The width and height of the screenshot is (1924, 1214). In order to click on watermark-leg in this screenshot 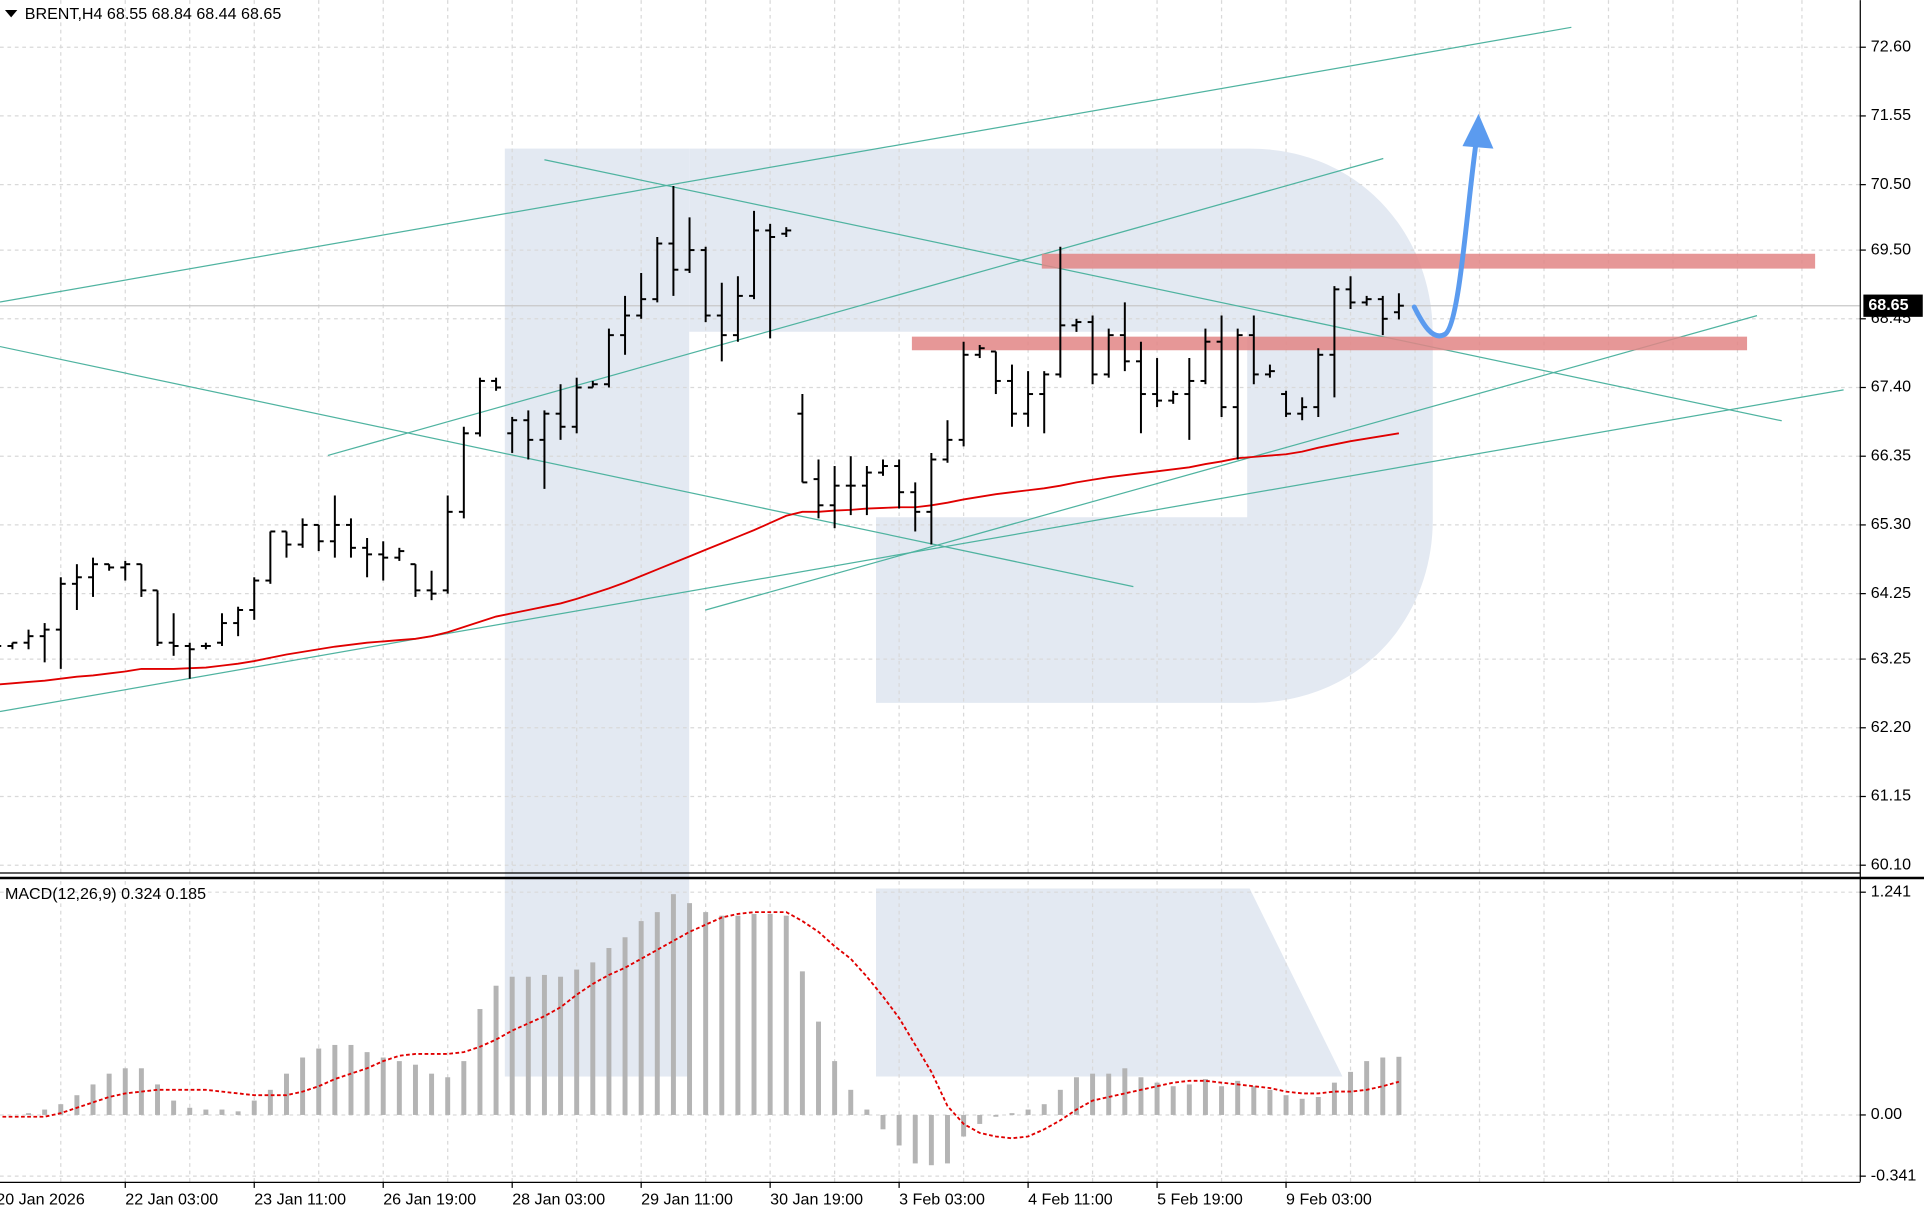, I will do `click(1109, 982)`.